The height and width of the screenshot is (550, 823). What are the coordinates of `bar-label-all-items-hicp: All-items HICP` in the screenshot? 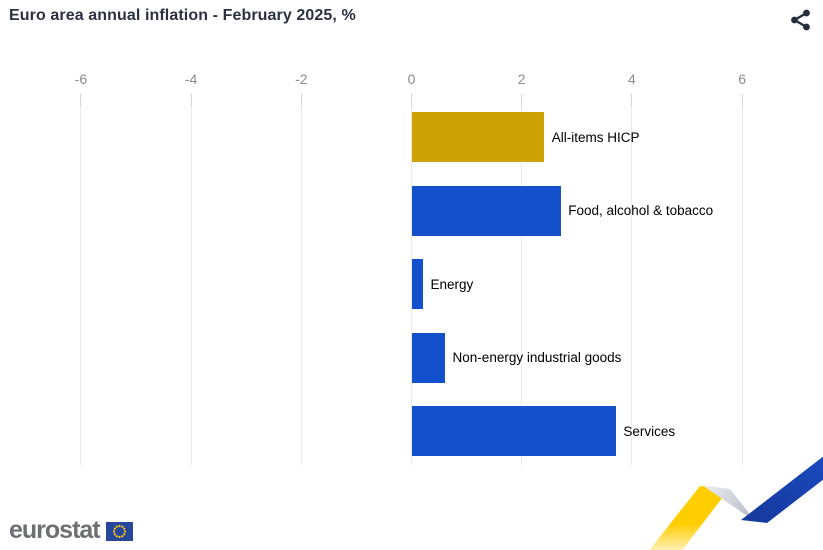 It's located at (595, 137).